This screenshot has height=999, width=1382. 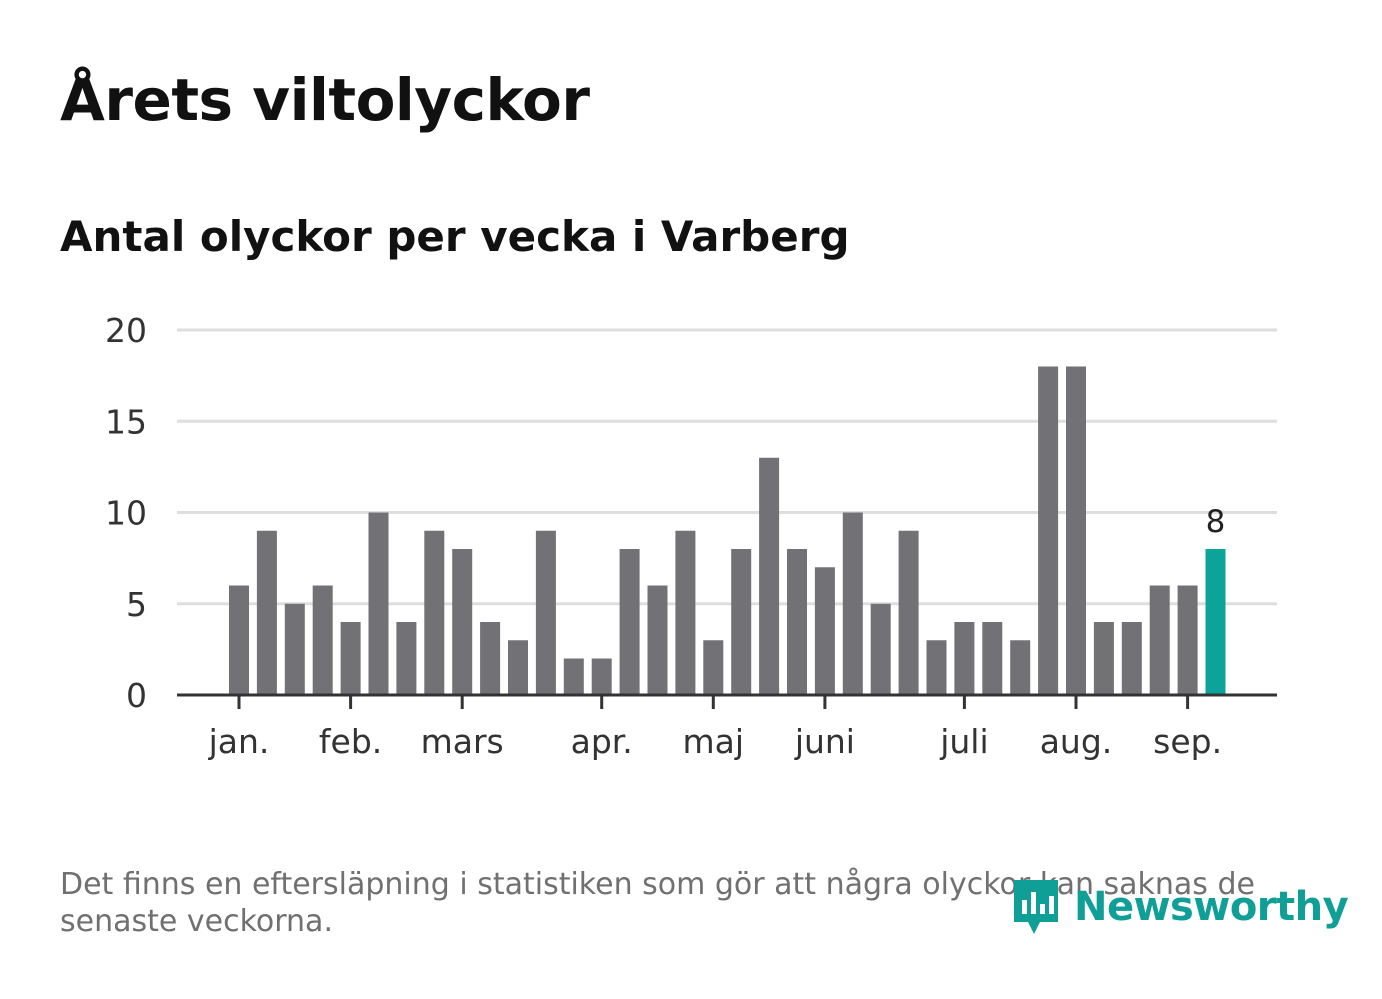 I want to click on x-axis: jan. feb. mars apr. maj juni juli aug. sep., so click(x=727, y=727).